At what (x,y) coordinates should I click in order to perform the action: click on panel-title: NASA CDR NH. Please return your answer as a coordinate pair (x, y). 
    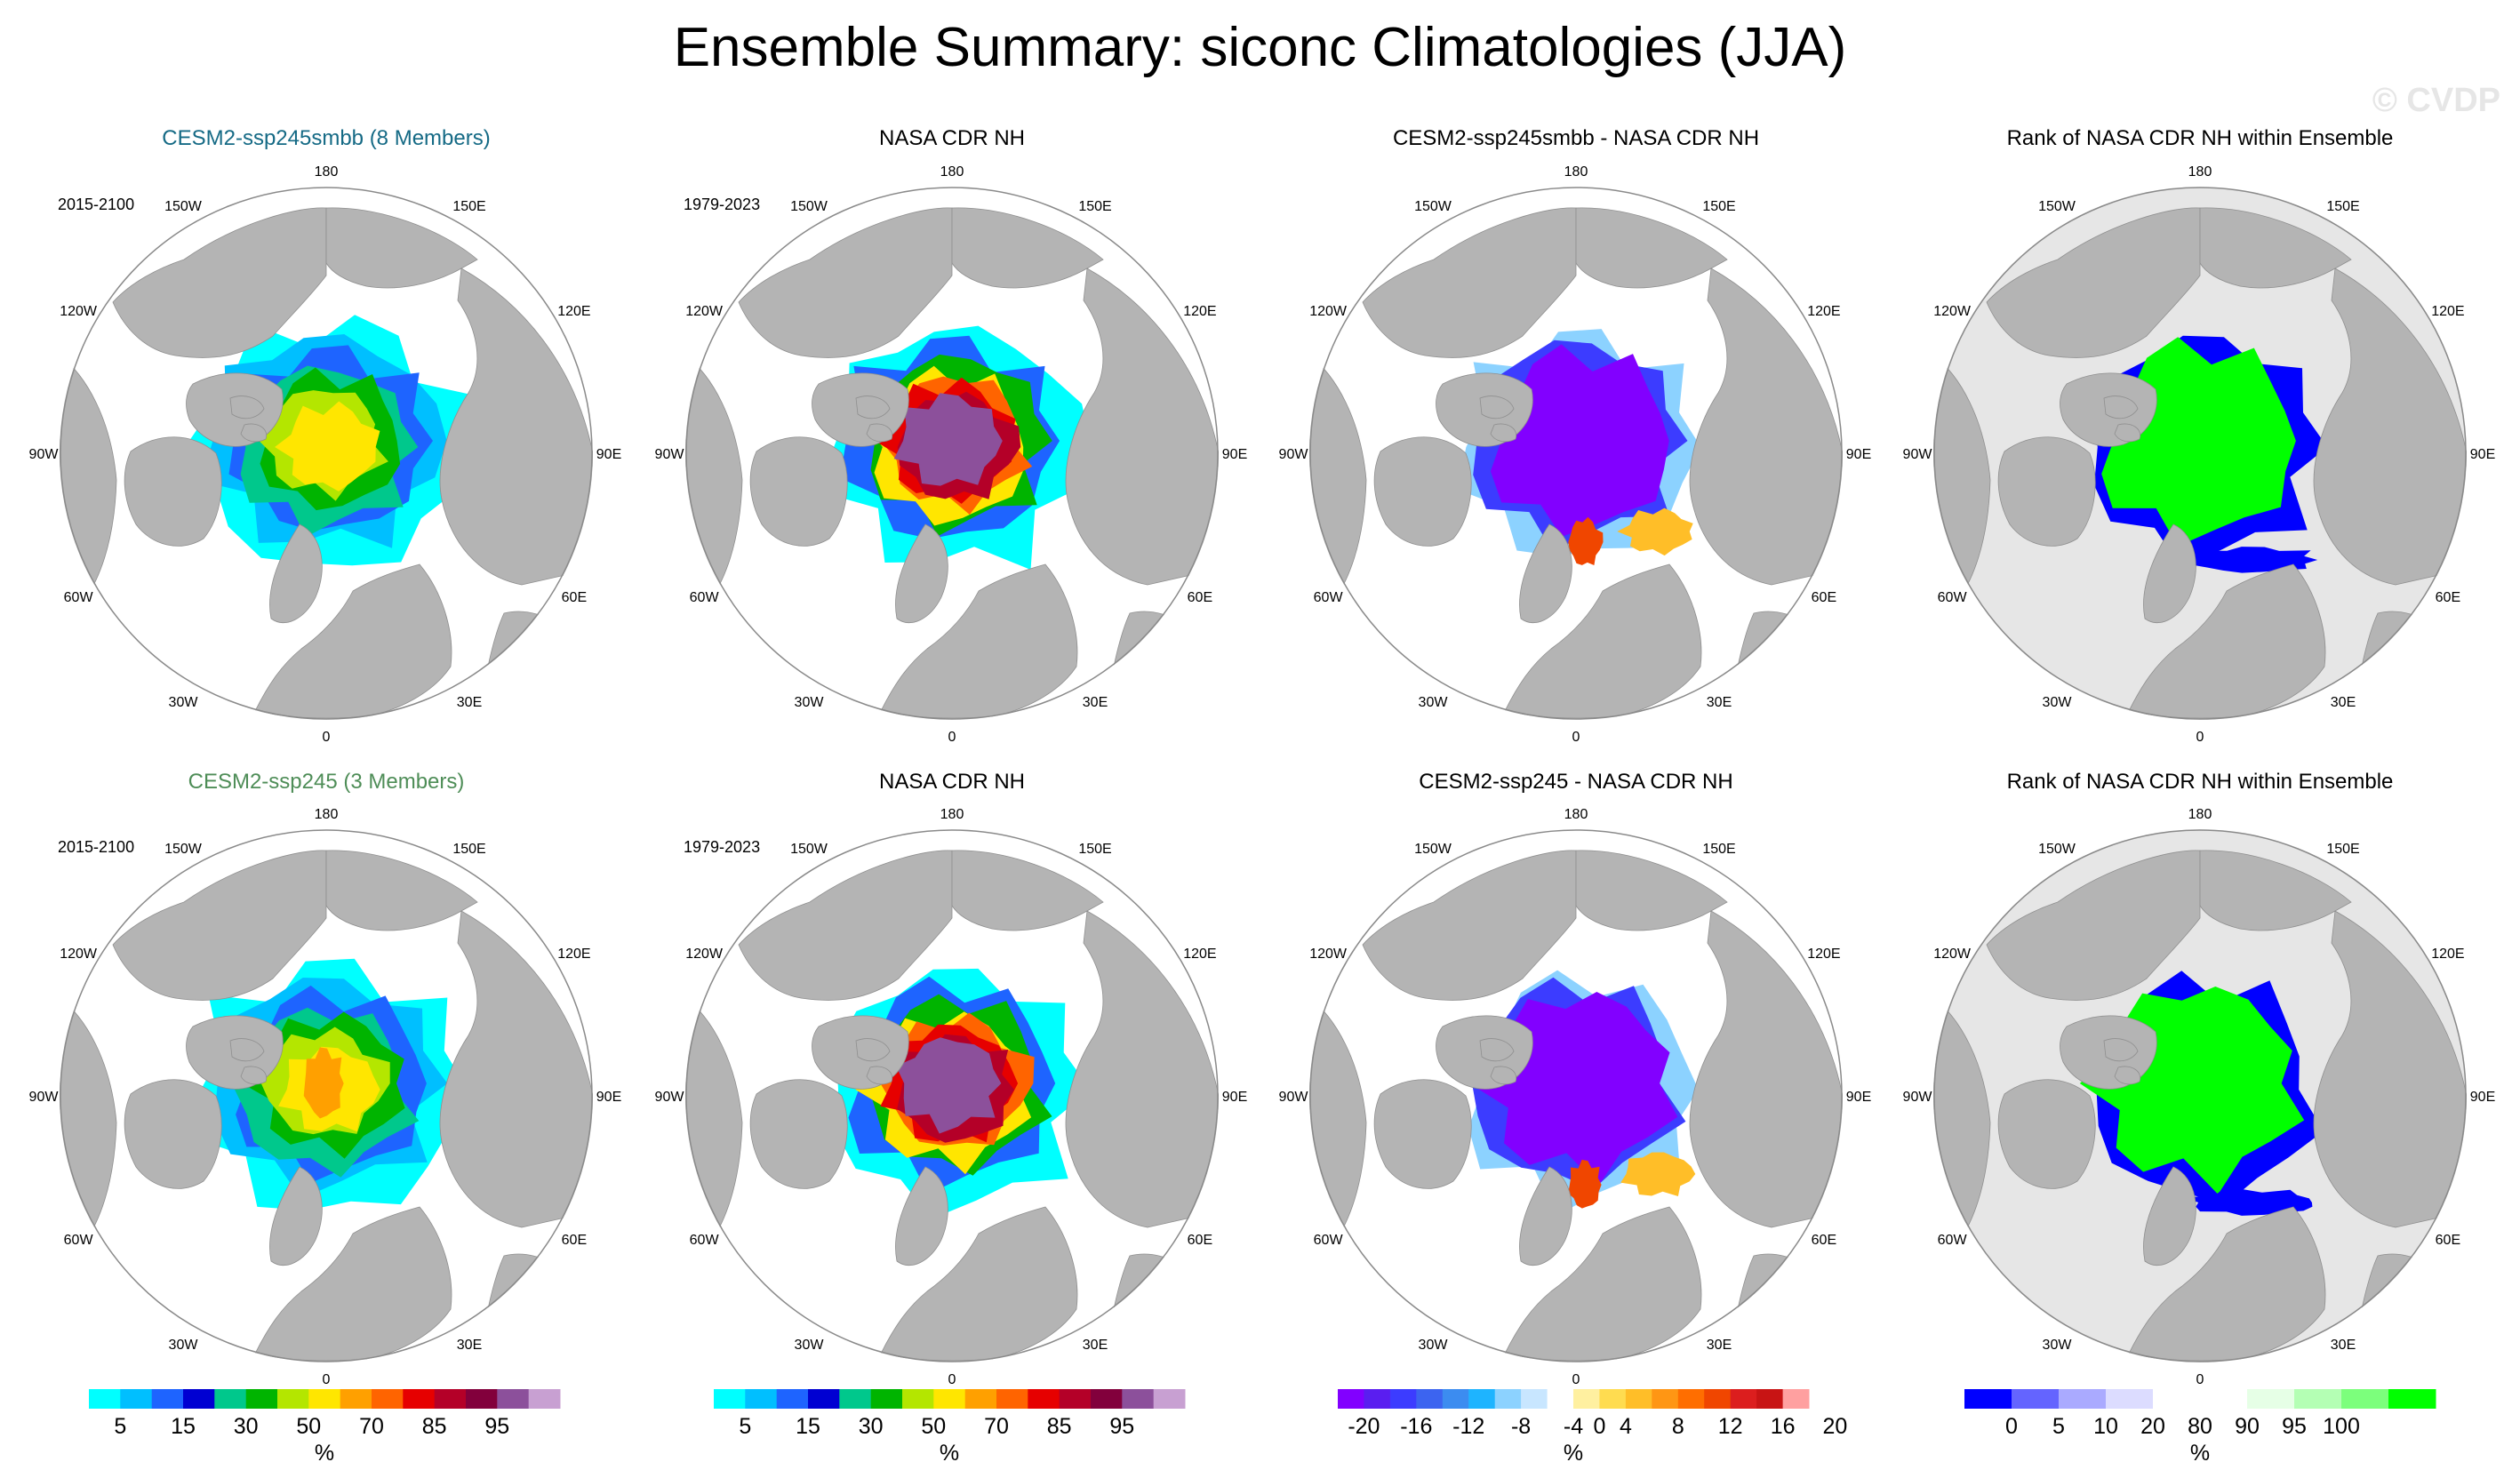
    Looking at the image, I should click on (952, 138).